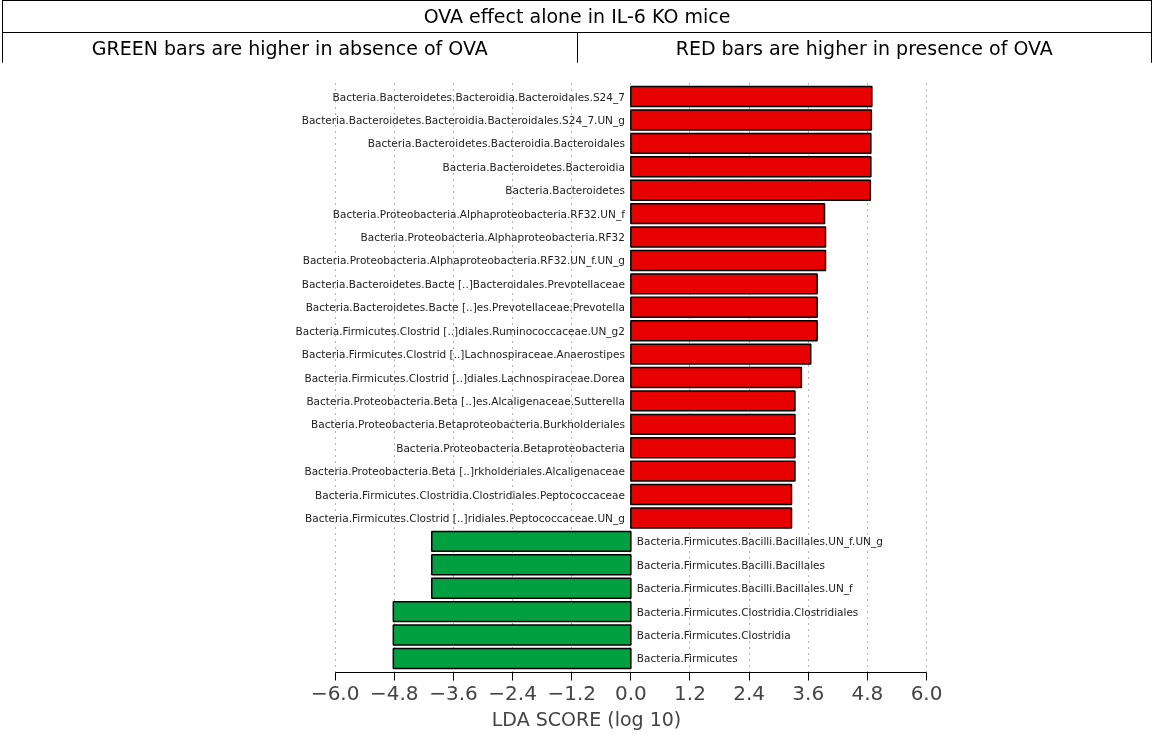 This screenshot has height=744, width=1157. What do you see at coordinates (289, 48) in the screenshot?
I see `text: GREEN bars are higher in absence of OVA` at bounding box center [289, 48].